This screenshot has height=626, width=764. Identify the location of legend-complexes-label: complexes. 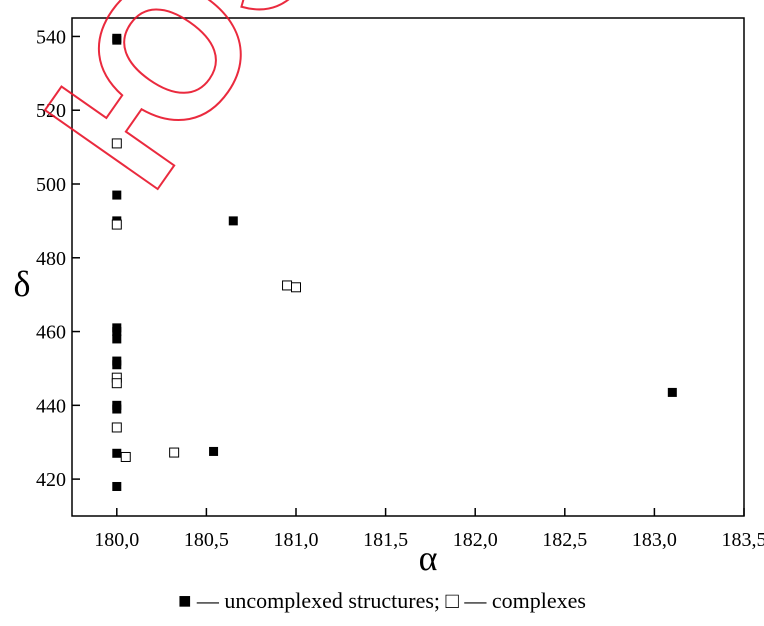
(538, 600).